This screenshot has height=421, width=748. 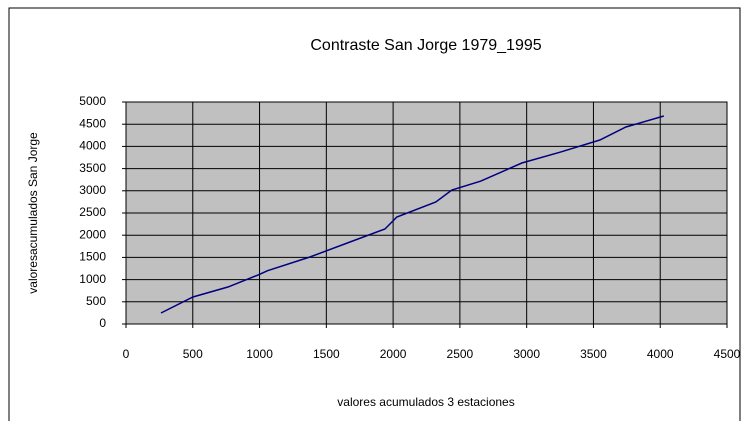 What do you see at coordinates (727, 354) in the screenshot?
I see `x-tick-label: 4500` at bounding box center [727, 354].